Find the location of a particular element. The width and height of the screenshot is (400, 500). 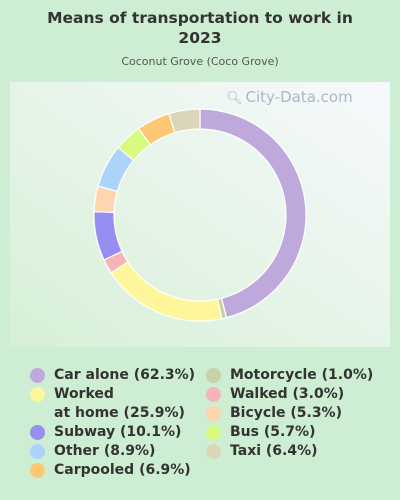

donut-slice-taxi is located at coordinates (184, 121).